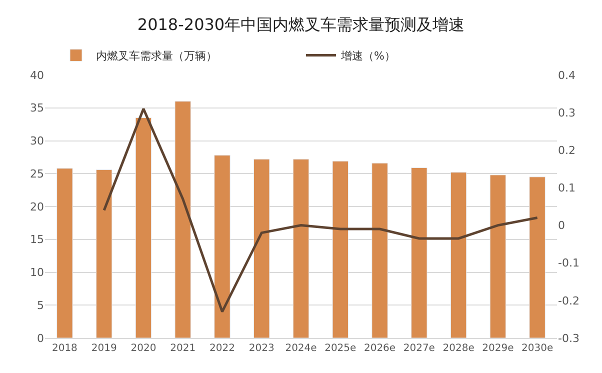 The image size is (602, 373). What do you see at coordinates (183, 348) in the screenshot?
I see `x-tick-label: 2021` at bounding box center [183, 348].